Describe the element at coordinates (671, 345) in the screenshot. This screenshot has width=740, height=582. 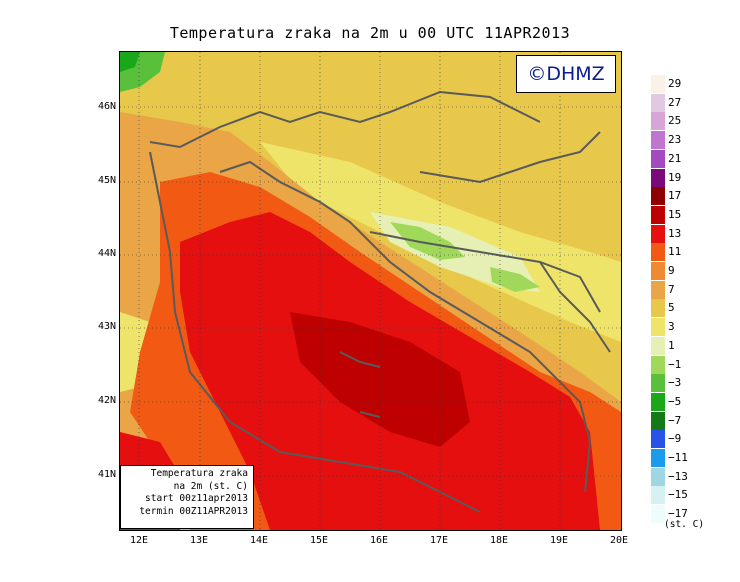
I see `colorbar-label: 1` at that location.